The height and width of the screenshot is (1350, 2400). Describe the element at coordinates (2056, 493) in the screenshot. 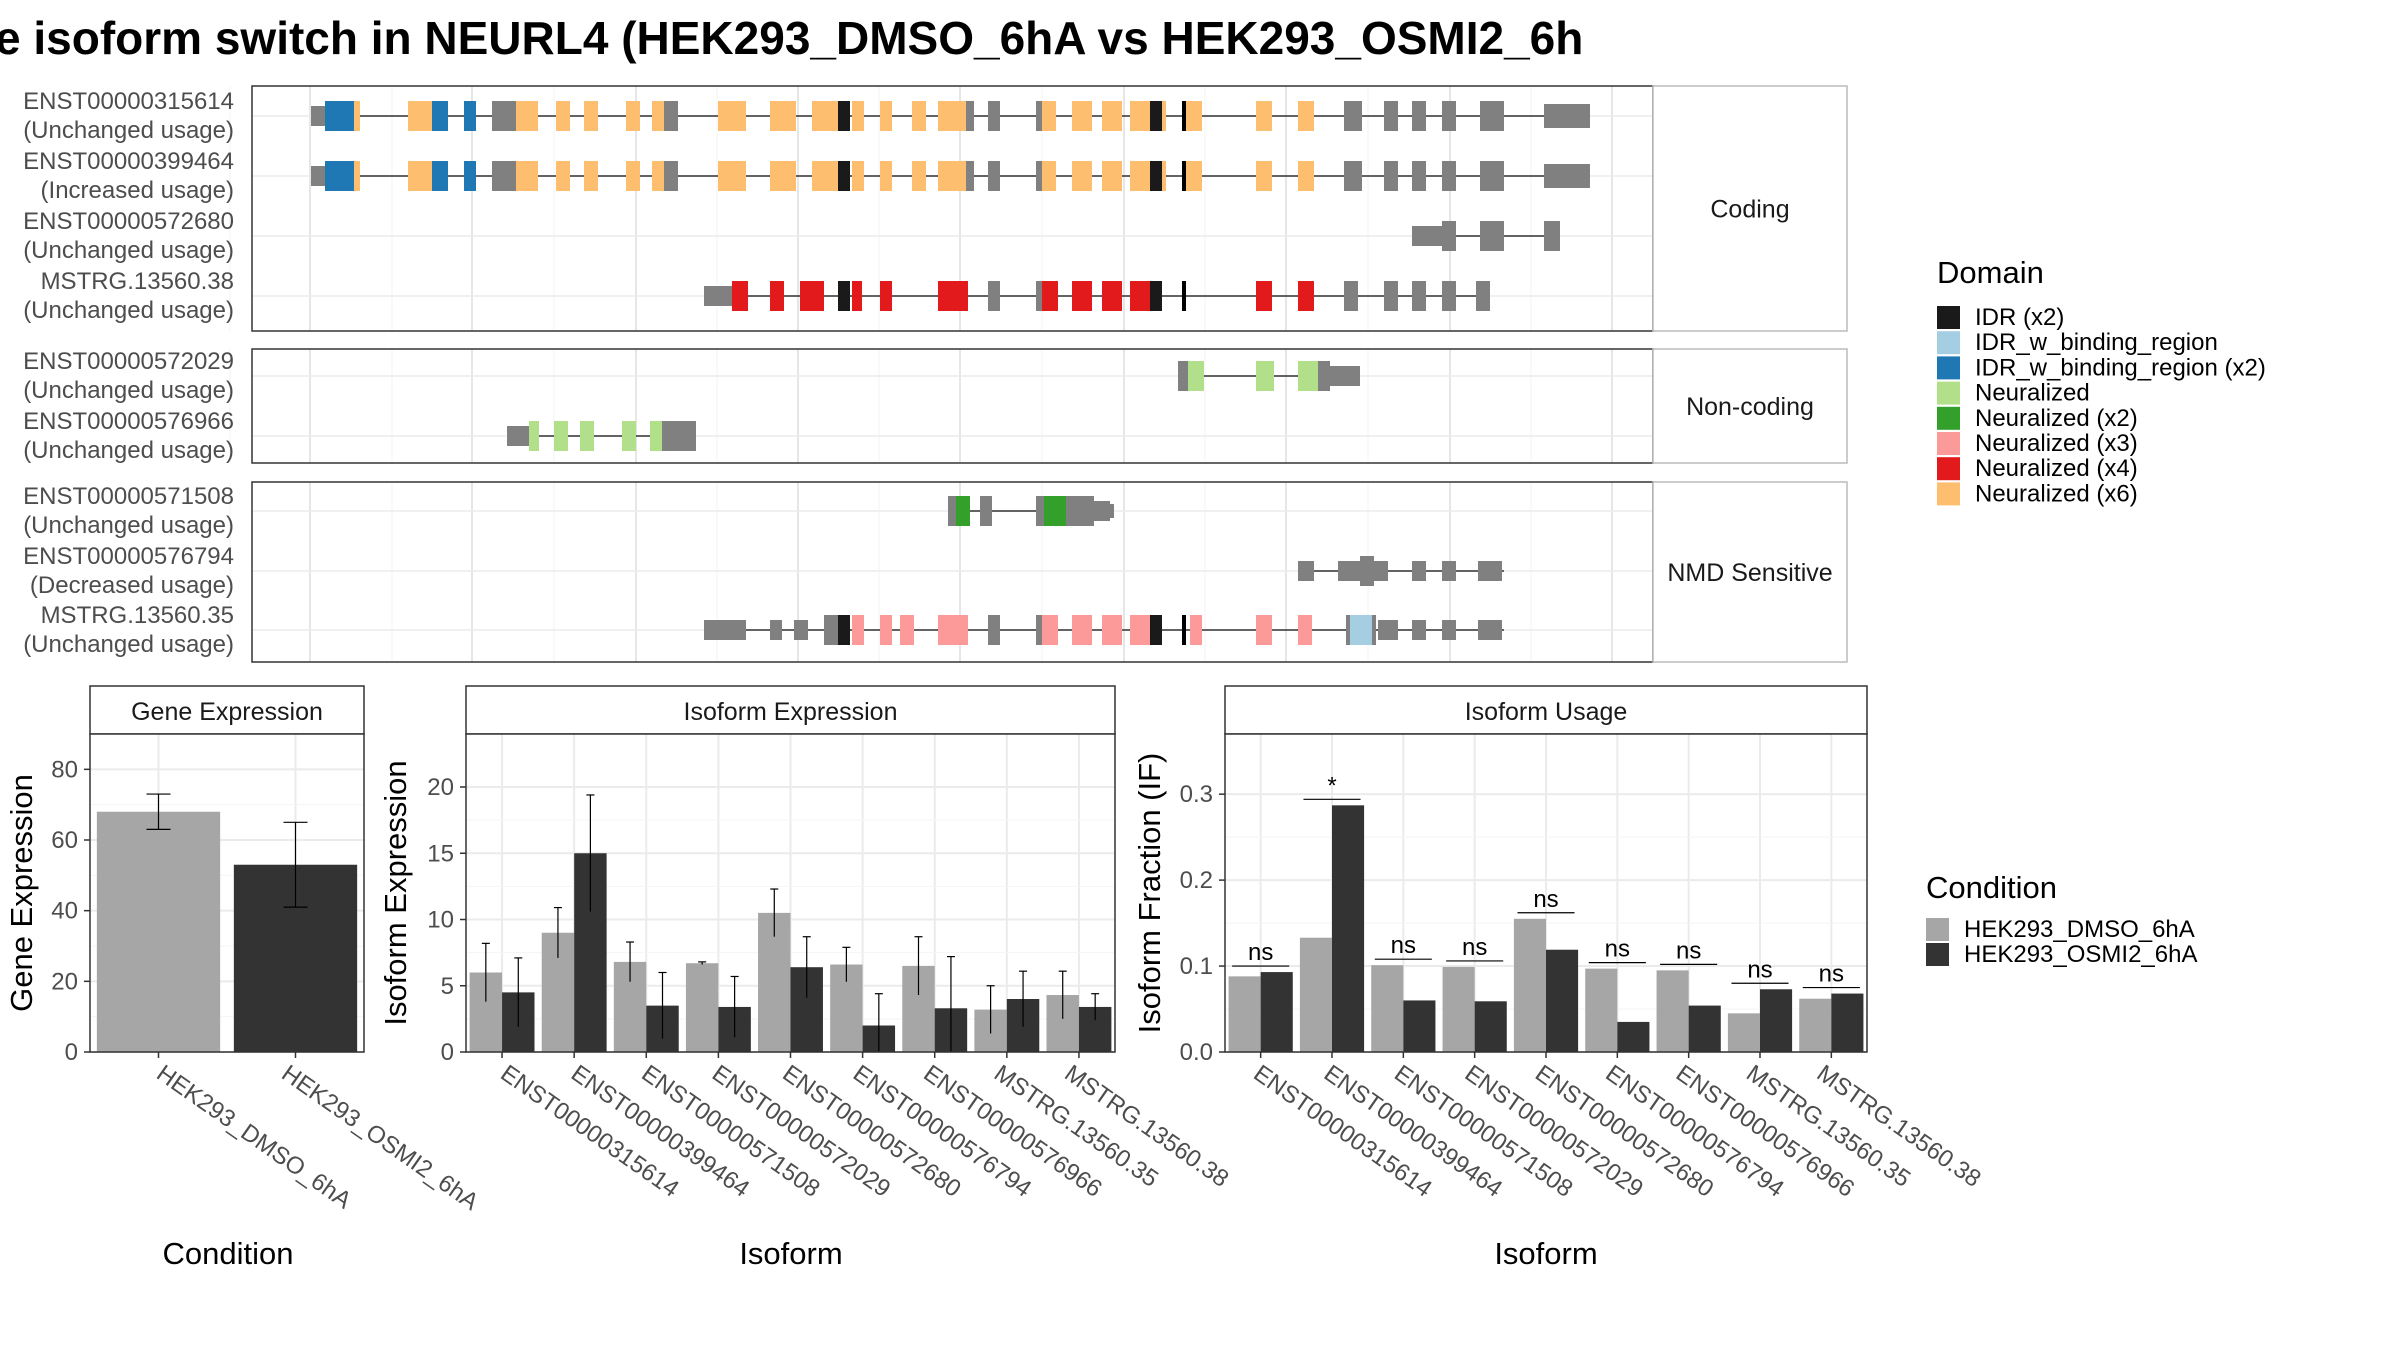

I see `legend-label: Neuralized (x6)` at that location.